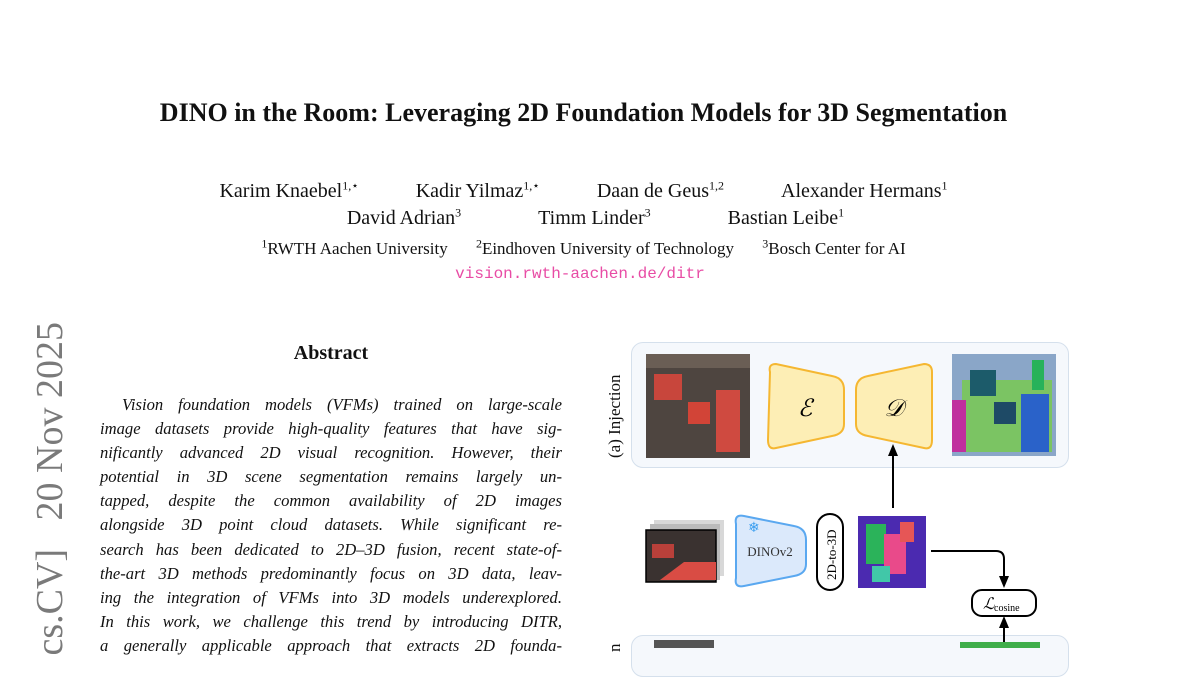 Image resolution: width=1200 pixels, height=677 pixels. I want to click on abstract-heading: Abstract, so click(331, 353).